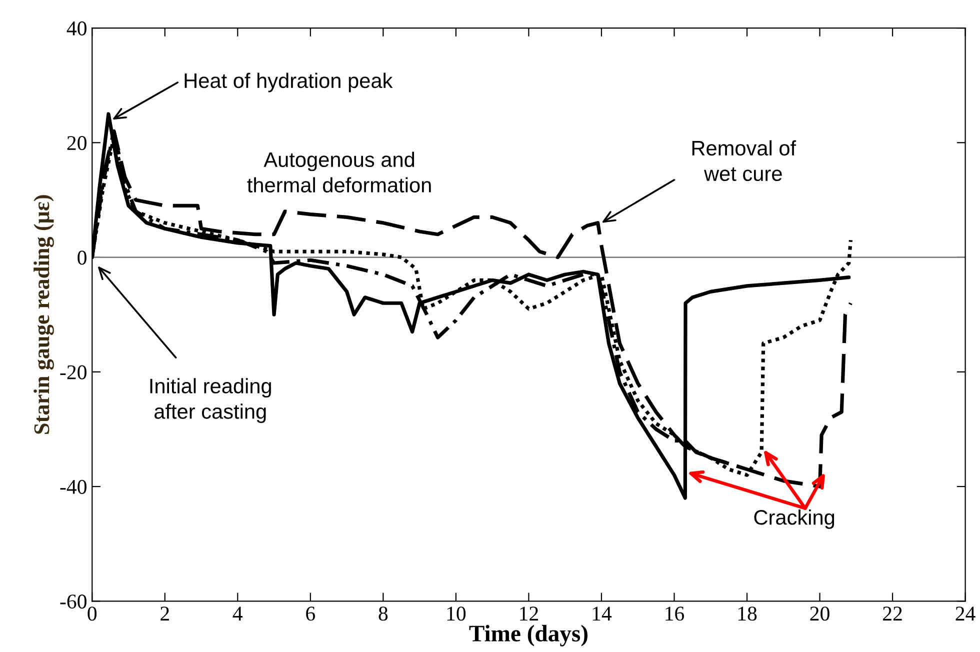  What do you see at coordinates (73, 487) in the screenshot?
I see `y-tick-label: -40` at bounding box center [73, 487].